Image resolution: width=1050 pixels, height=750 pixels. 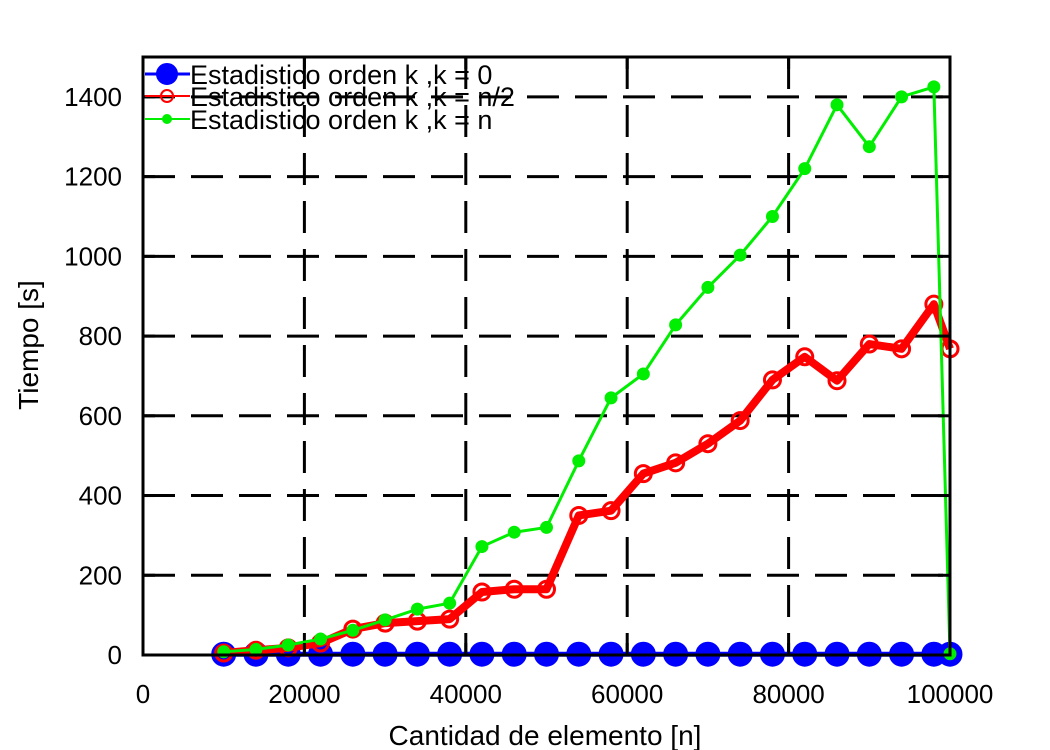 I want to click on y-tick-label: 1200, so click(x=93, y=177).